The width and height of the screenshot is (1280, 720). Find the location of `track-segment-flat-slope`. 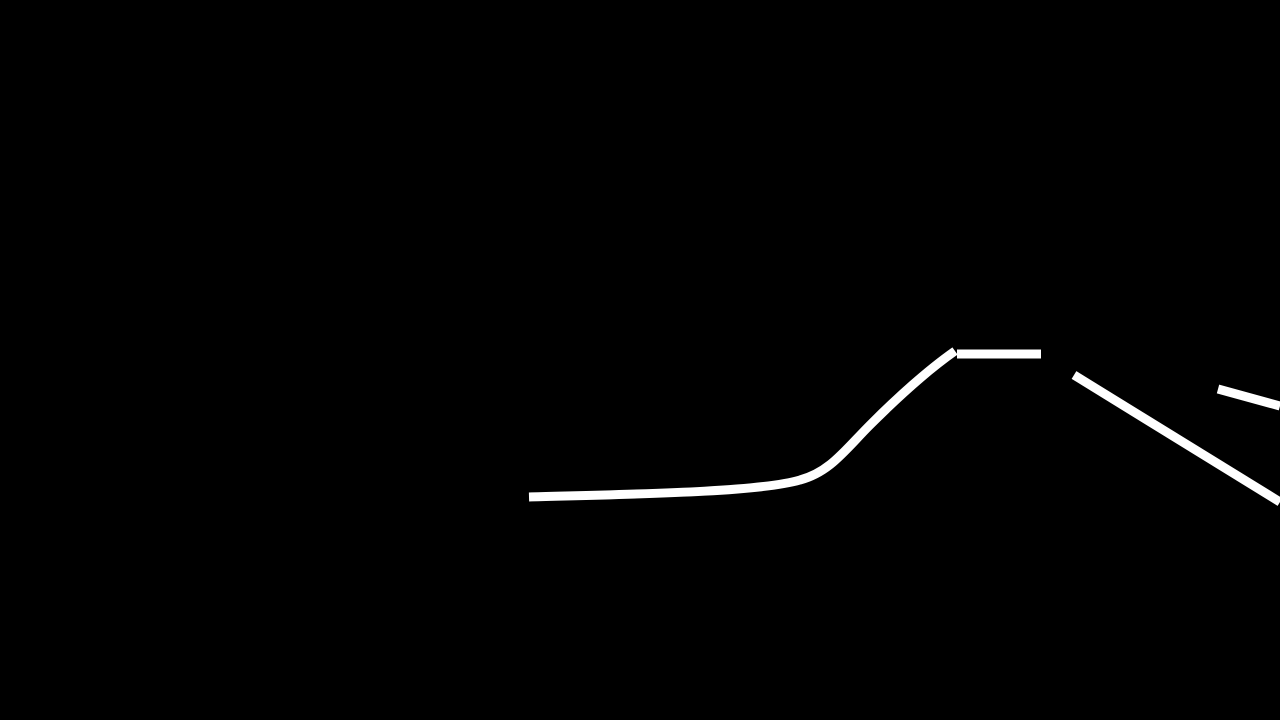

track-segment-flat-slope is located at coordinates (743, 424).